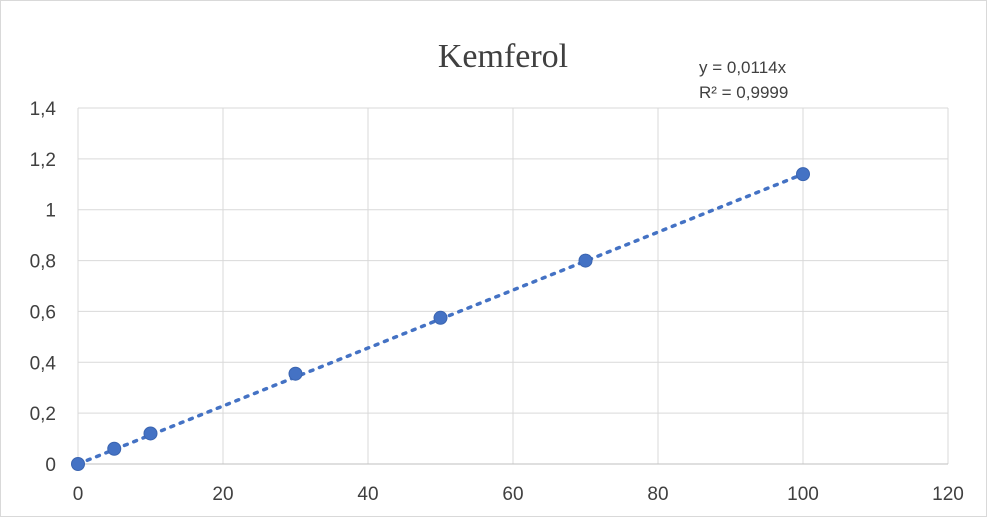 The width and height of the screenshot is (987, 518). I want to click on x-tick-label: 60, so click(512, 494).